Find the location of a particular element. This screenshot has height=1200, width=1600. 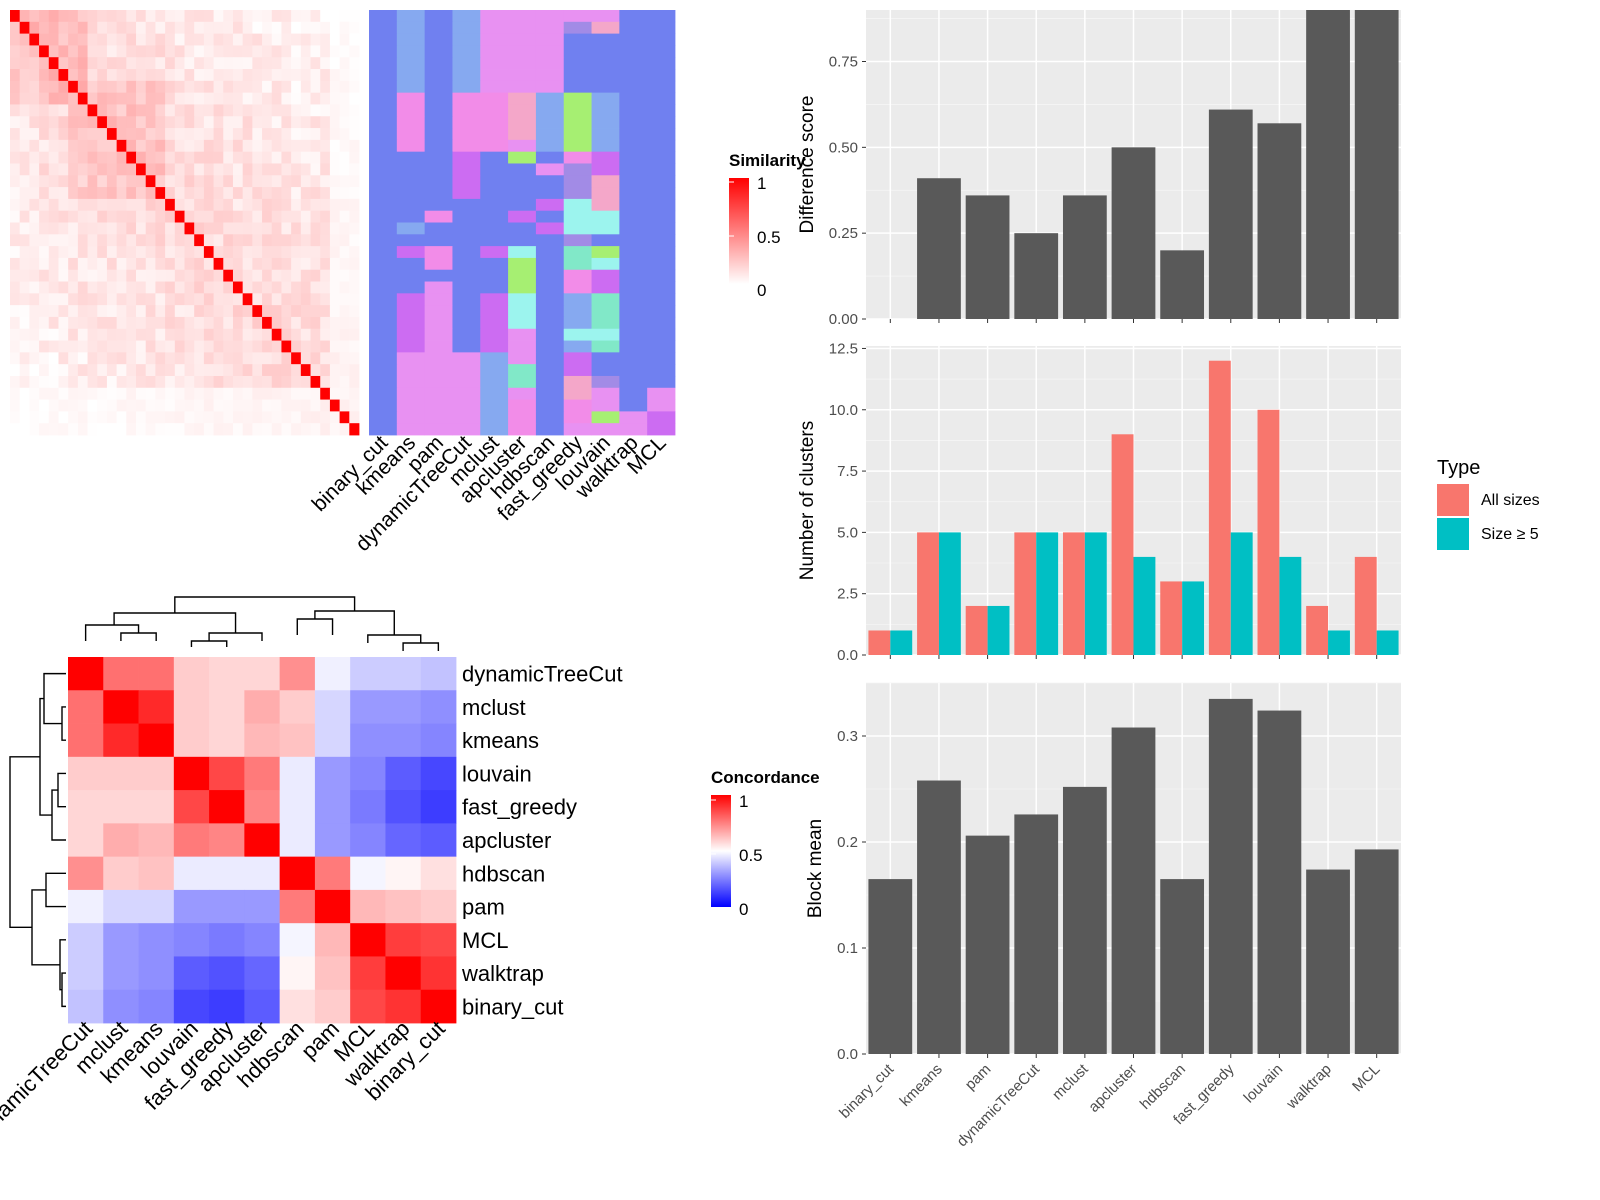

legend-colorbar is located at coordinates (739, 231).